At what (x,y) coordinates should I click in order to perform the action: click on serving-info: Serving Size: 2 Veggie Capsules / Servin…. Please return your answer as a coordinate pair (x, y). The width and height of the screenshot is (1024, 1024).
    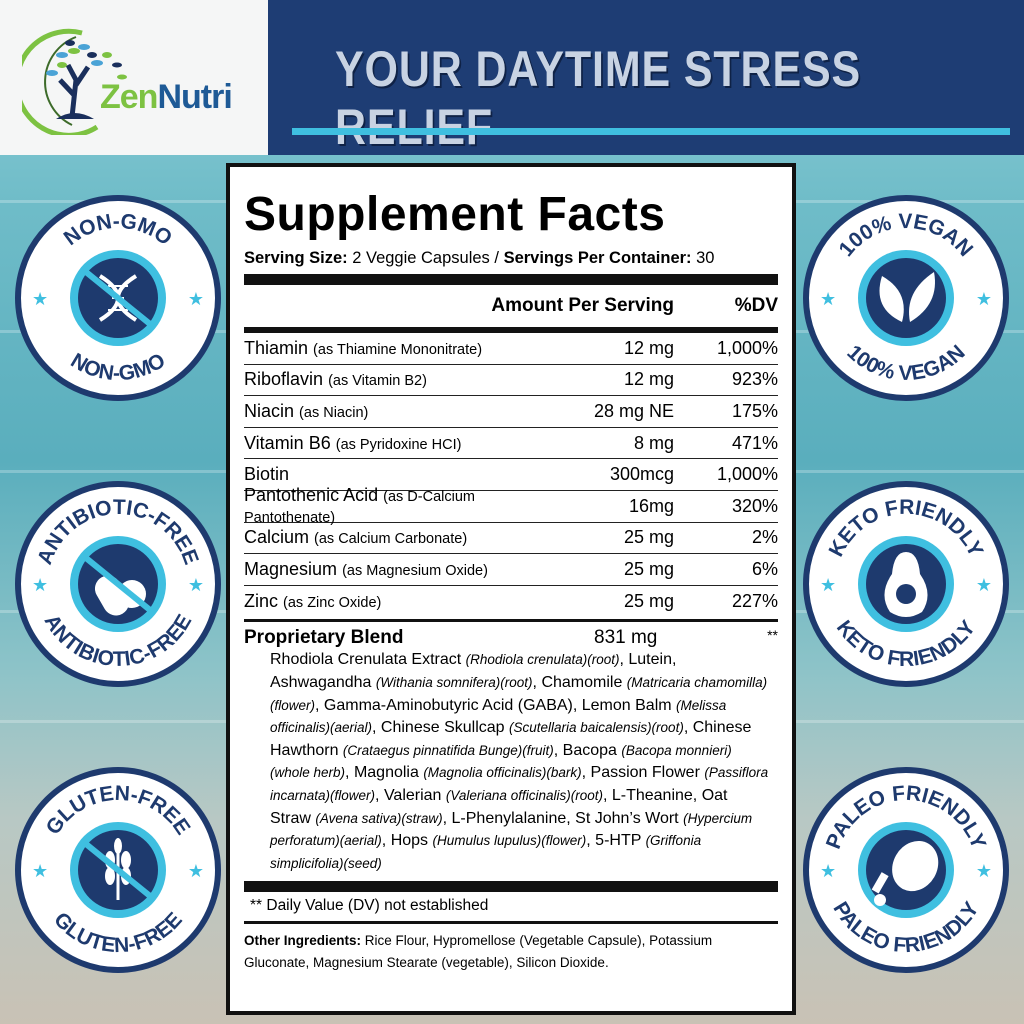
    Looking at the image, I should click on (479, 258).